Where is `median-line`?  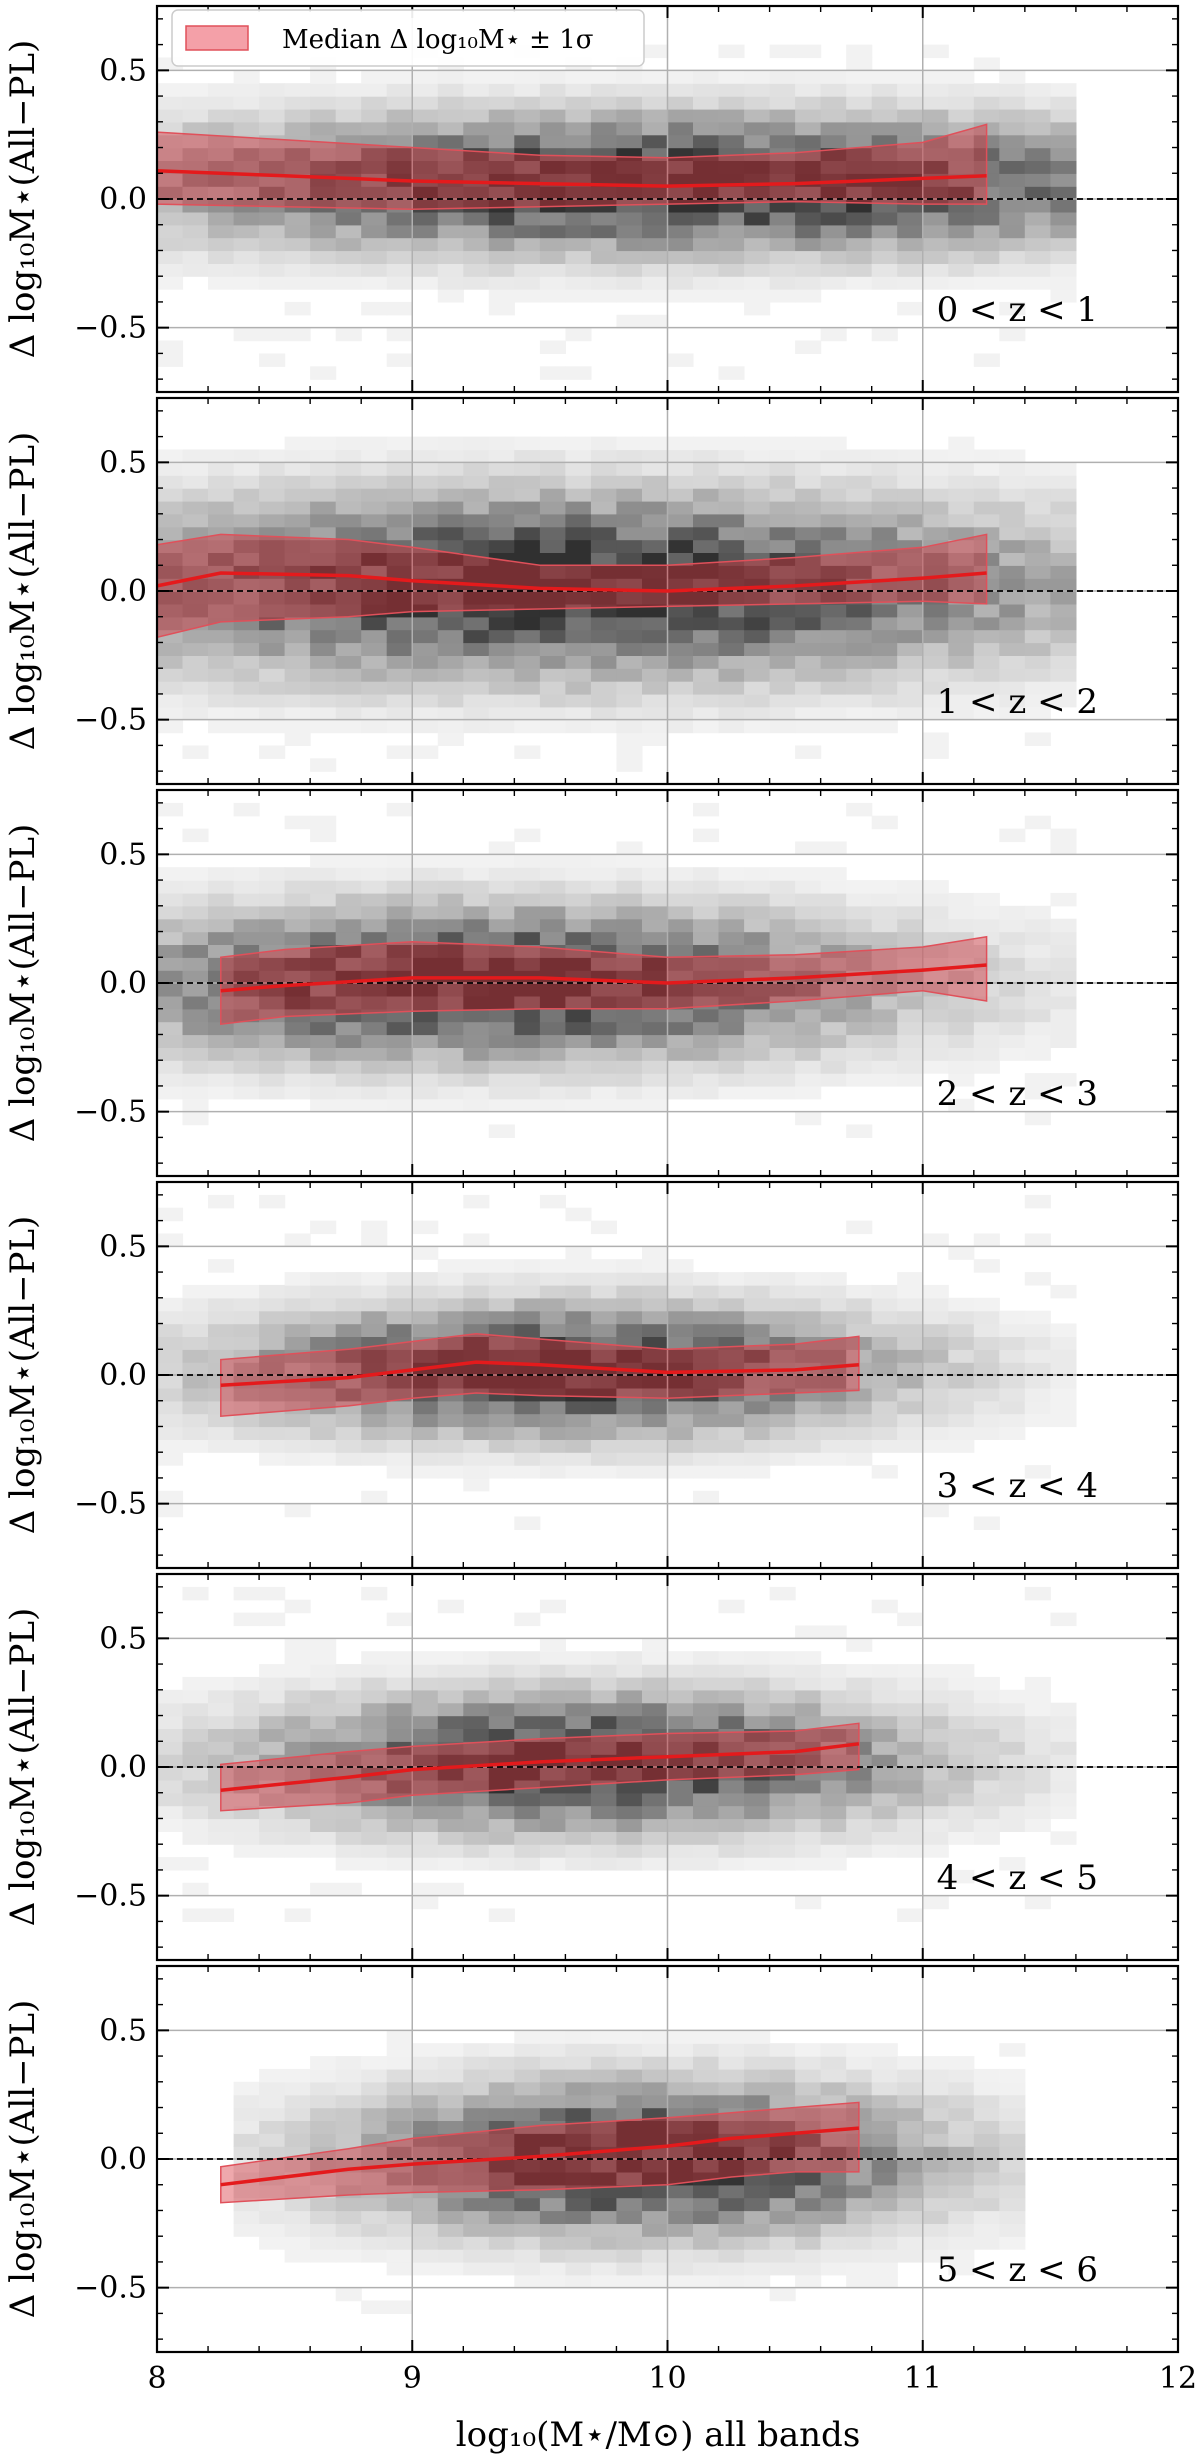 median-line is located at coordinates (540, 1374).